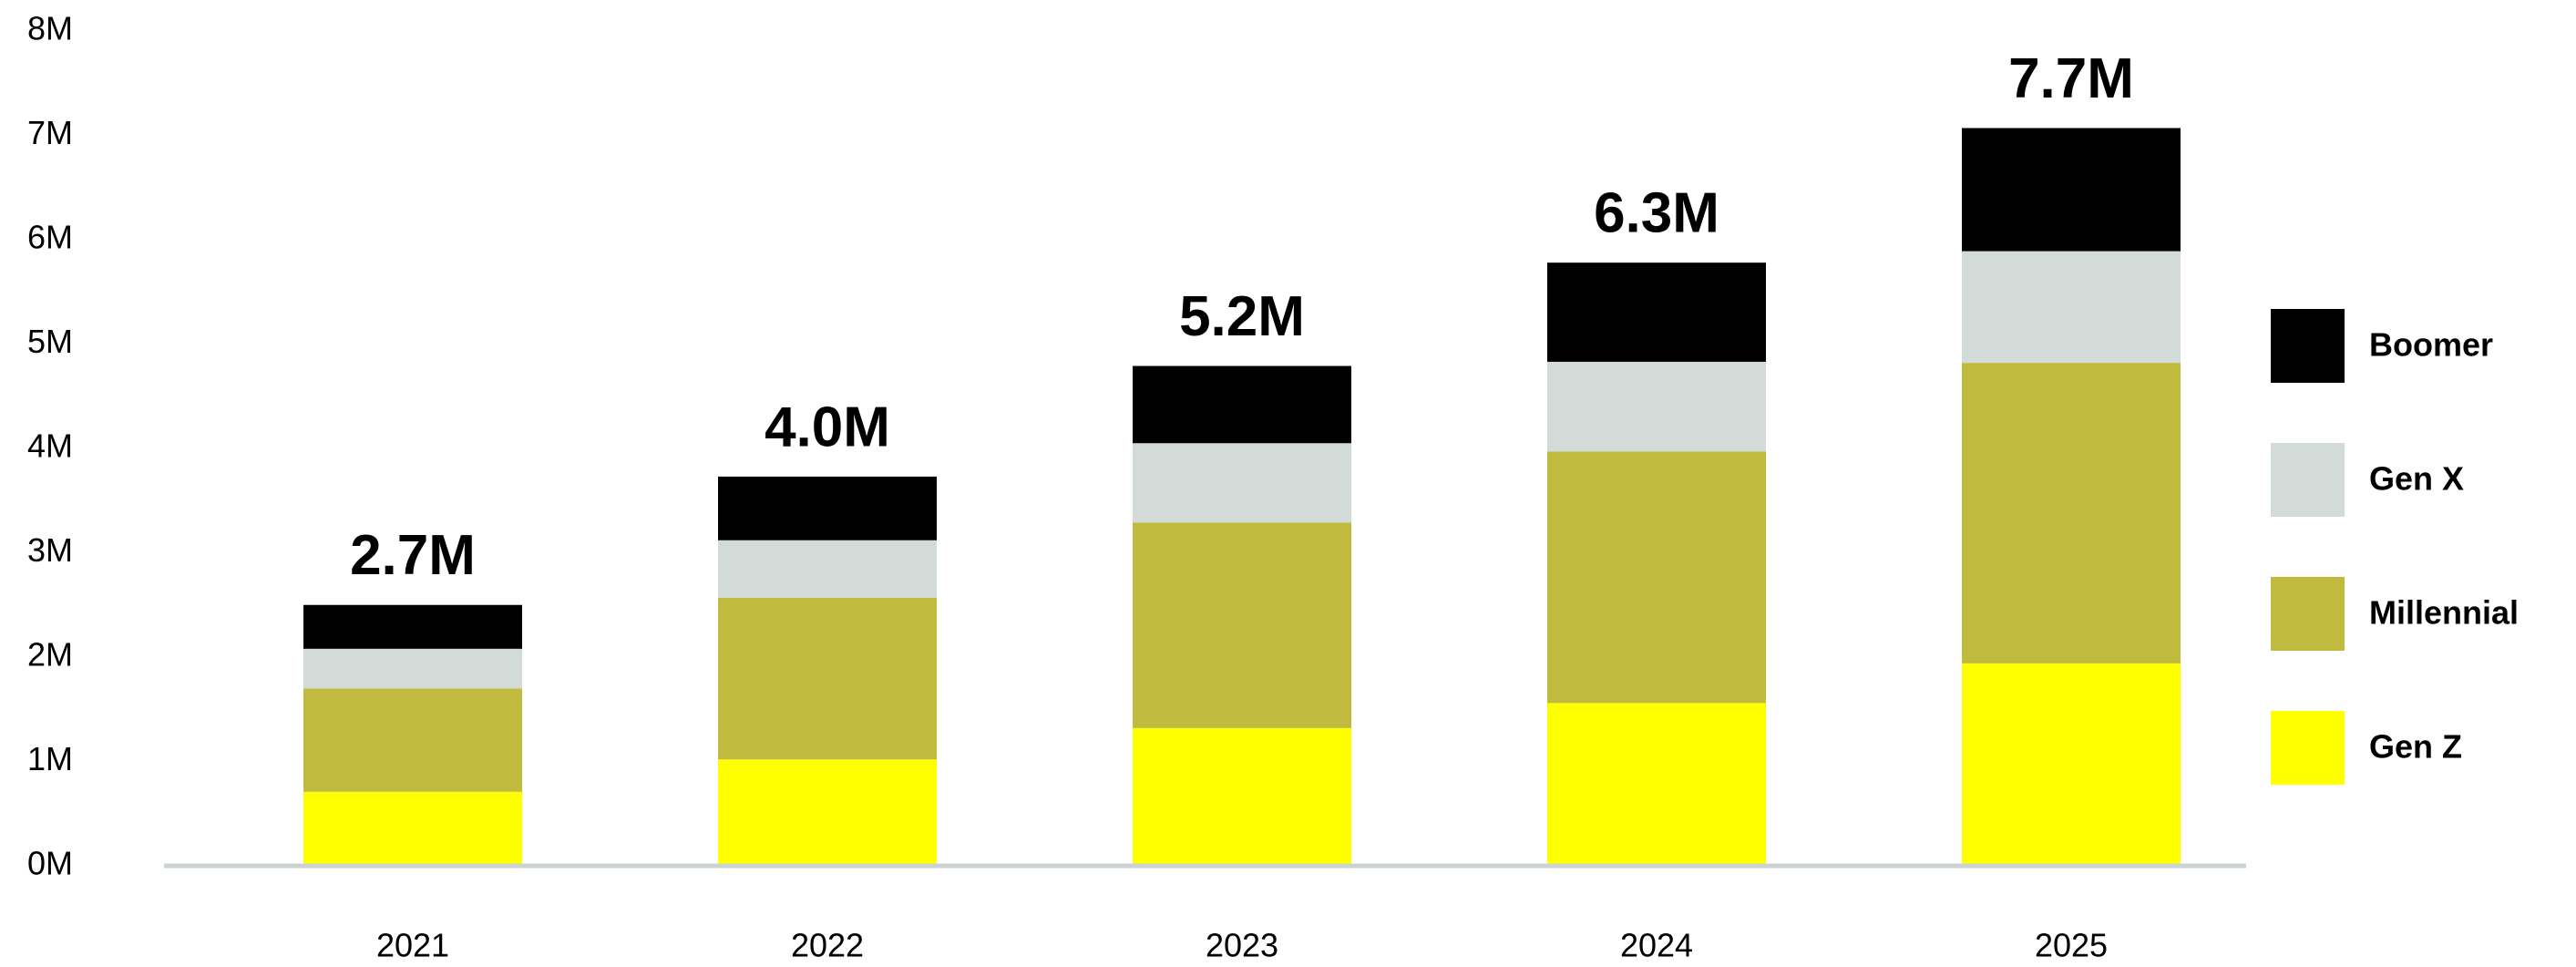 The width and height of the screenshot is (2576, 967). What do you see at coordinates (50, 237) in the screenshot?
I see `y-tick-label: 6M` at bounding box center [50, 237].